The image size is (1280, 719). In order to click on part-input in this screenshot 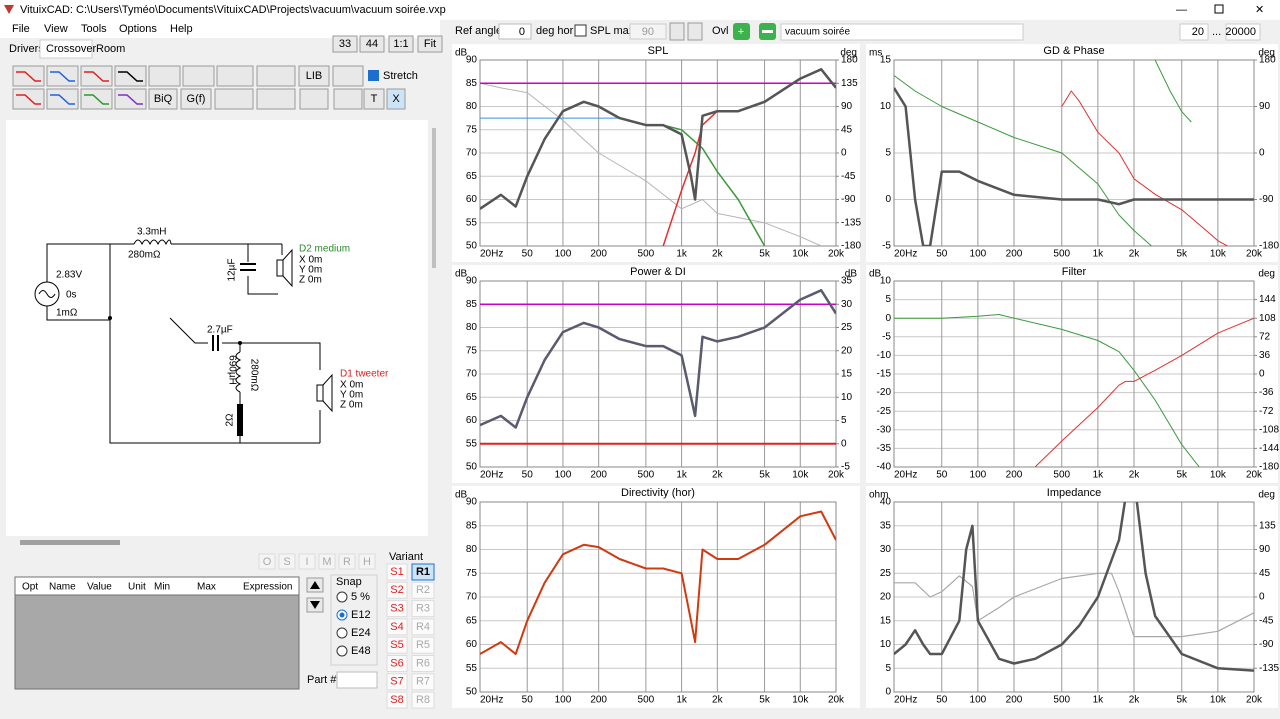, I will do `click(357, 680)`.